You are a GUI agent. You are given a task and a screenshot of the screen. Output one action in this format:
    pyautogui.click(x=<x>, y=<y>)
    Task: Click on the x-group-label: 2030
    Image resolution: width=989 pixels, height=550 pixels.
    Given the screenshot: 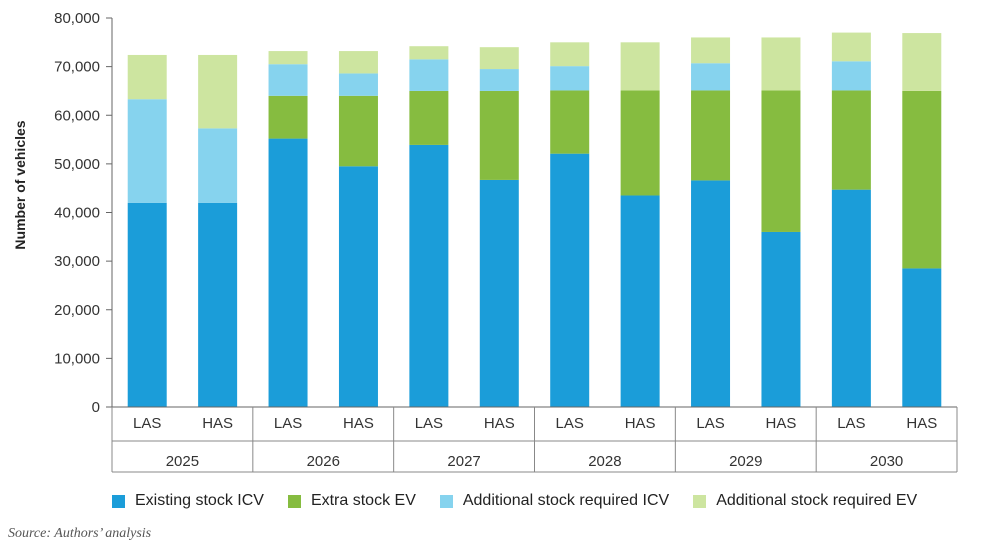 What is the action you would take?
    pyautogui.click(x=886, y=461)
    